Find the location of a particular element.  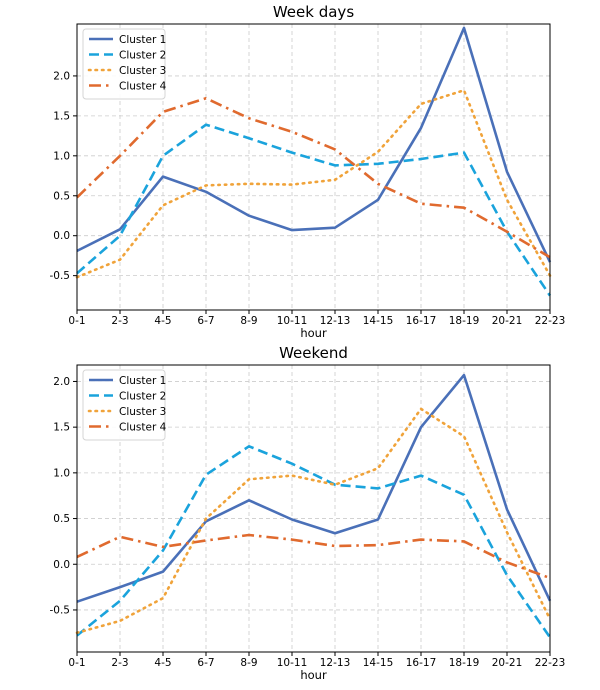

chart-title: Week days is located at coordinates (313, 12).